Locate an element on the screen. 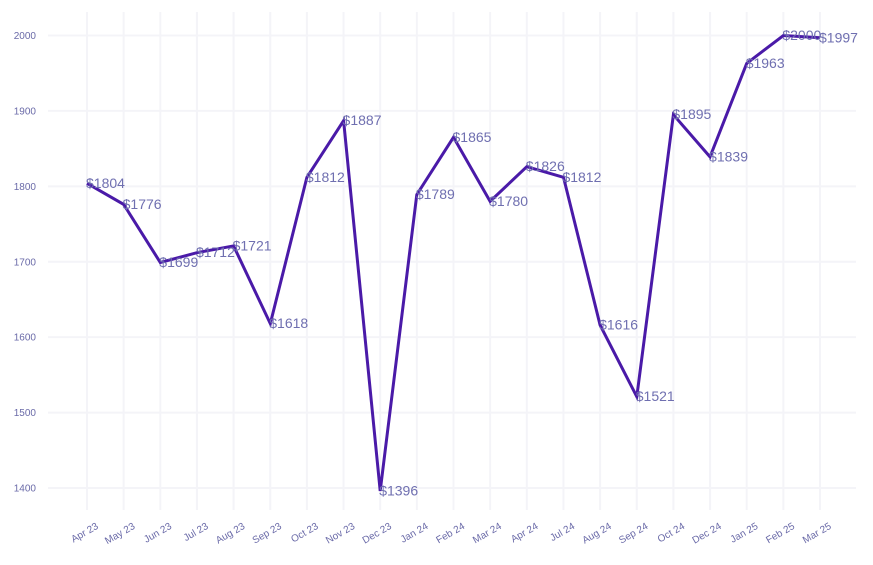 This screenshot has height=565, width=873. x-tick-label: Oct 23 is located at coordinates (304, 533).